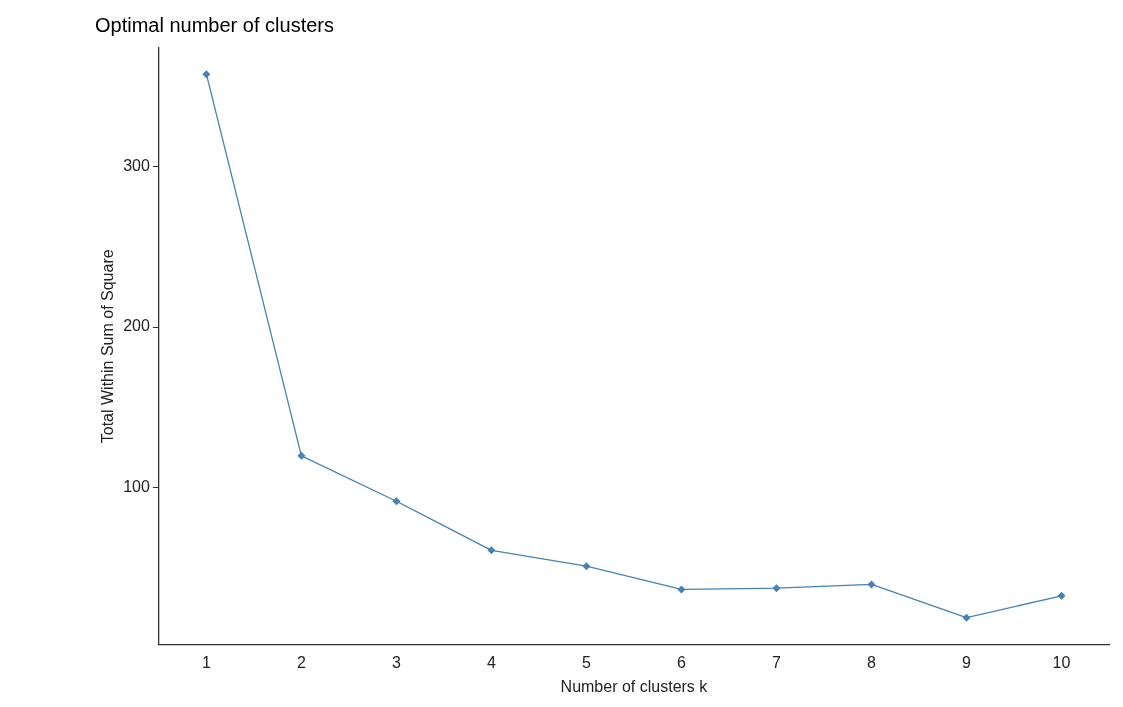 The height and width of the screenshot is (707, 1123). What do you see at coordinates (136, 486) in the screenshot?
I see `y-tick-label: 100` at bounding box center [136, 486].